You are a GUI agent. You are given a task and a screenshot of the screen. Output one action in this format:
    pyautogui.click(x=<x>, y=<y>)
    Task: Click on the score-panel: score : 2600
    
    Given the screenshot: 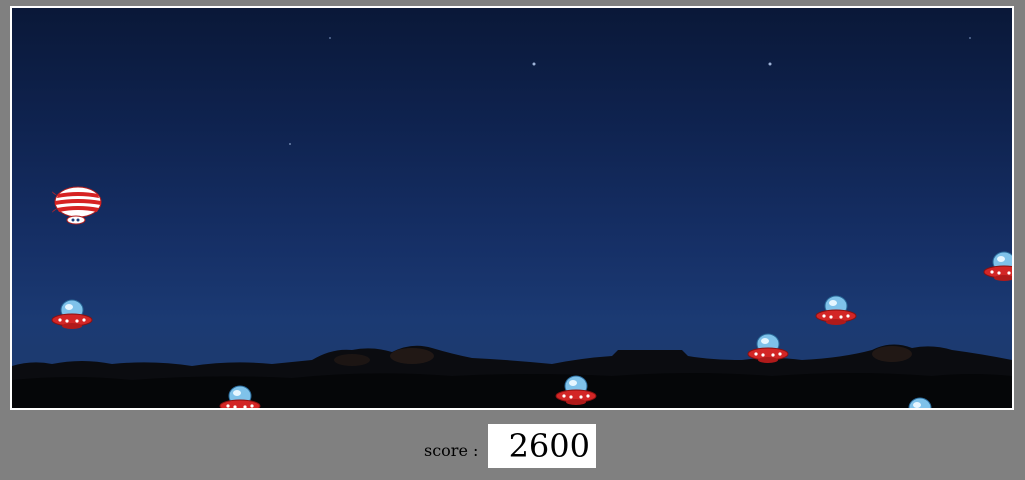 What is the action you would take?
    pyautogui.click(x=512, y=446)
    